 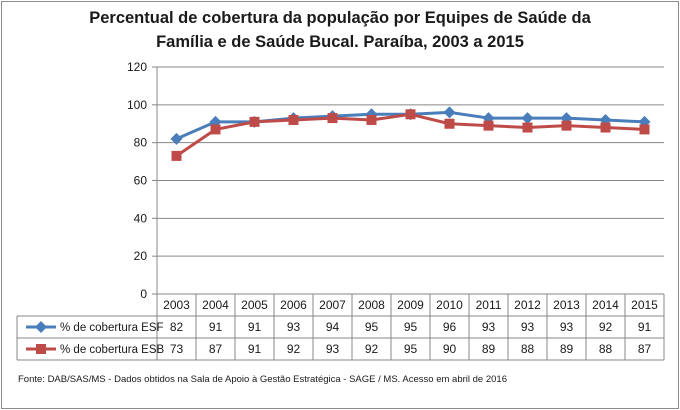 What do you see at coordinates (332, 305) in the screenshot?
I see `x-category-label: 2007` at bounding box center [332, 305].